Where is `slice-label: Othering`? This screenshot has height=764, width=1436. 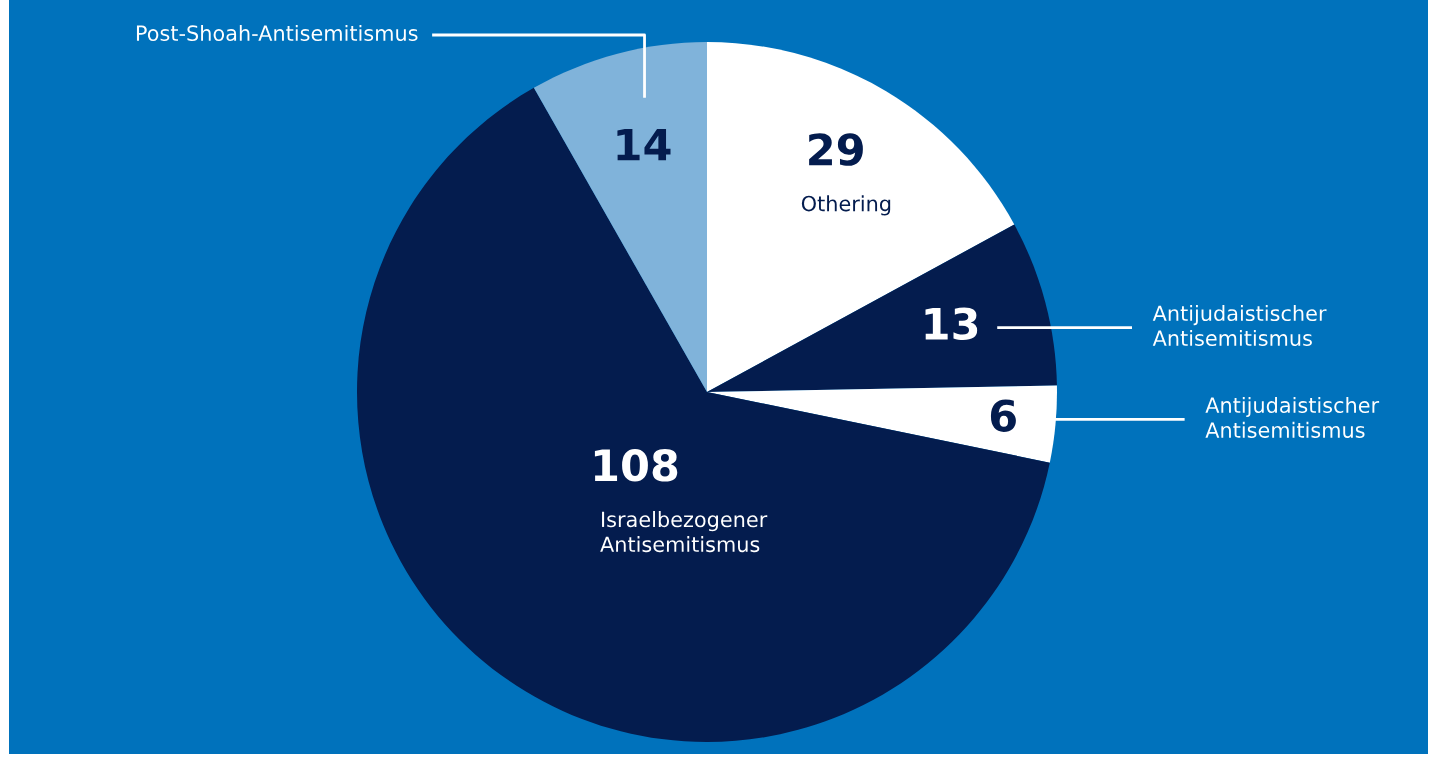 slice-label: Othering is located at coordinates (846, 205).